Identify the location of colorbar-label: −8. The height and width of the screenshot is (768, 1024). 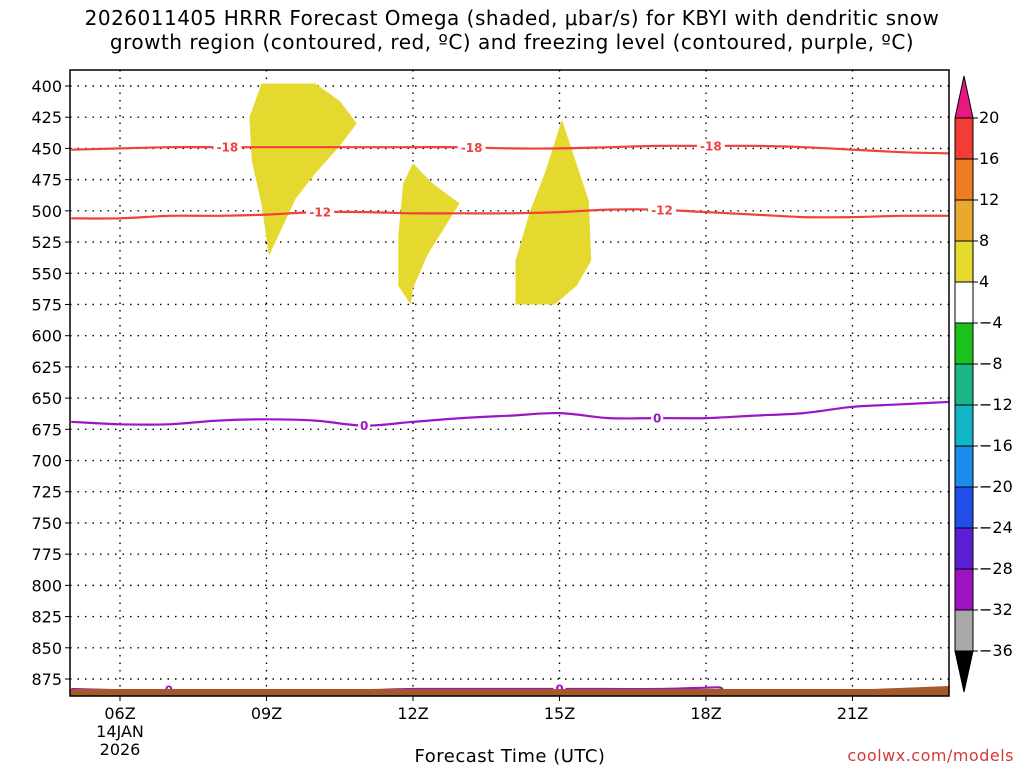
(991, 363).